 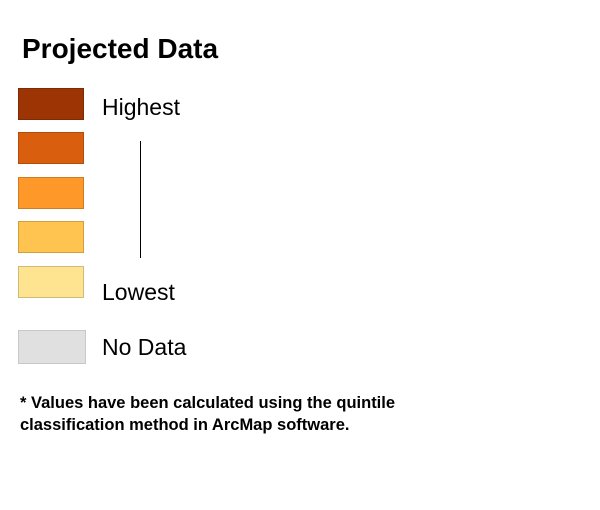 I want to click on legend-label-lowest: Lowest, so click(x=138, y=292).